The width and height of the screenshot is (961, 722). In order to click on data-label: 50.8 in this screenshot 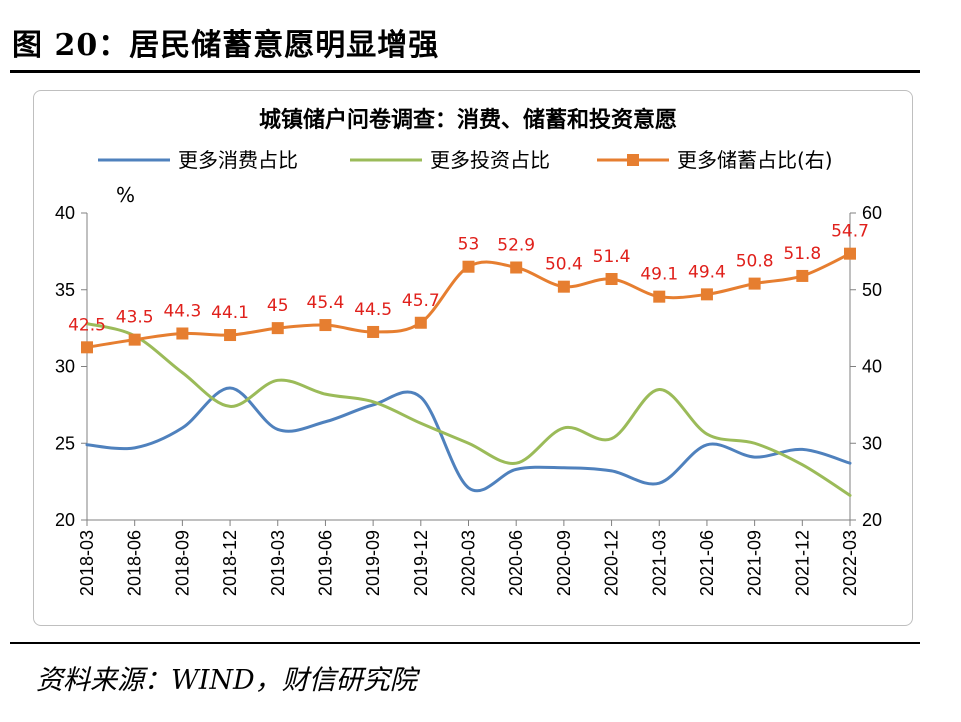, I will do `click(755, 262)`.